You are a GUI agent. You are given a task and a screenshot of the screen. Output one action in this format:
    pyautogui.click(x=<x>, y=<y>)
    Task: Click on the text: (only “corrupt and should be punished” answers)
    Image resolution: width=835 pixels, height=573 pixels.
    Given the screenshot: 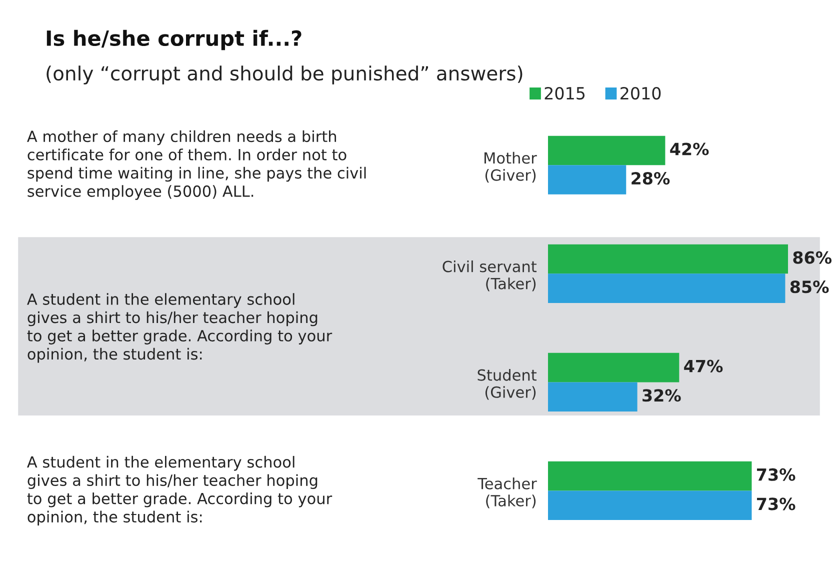 What is the action you would take?
    pyautogui.click(x=284, y=75)
    